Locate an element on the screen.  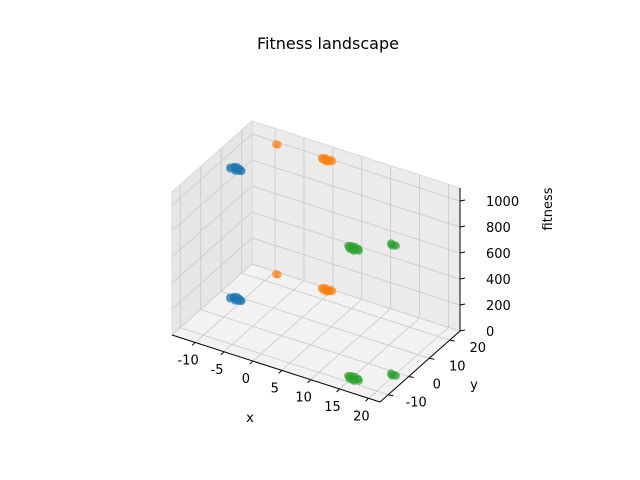
x-axis-line is located at coordinates (276, 368).